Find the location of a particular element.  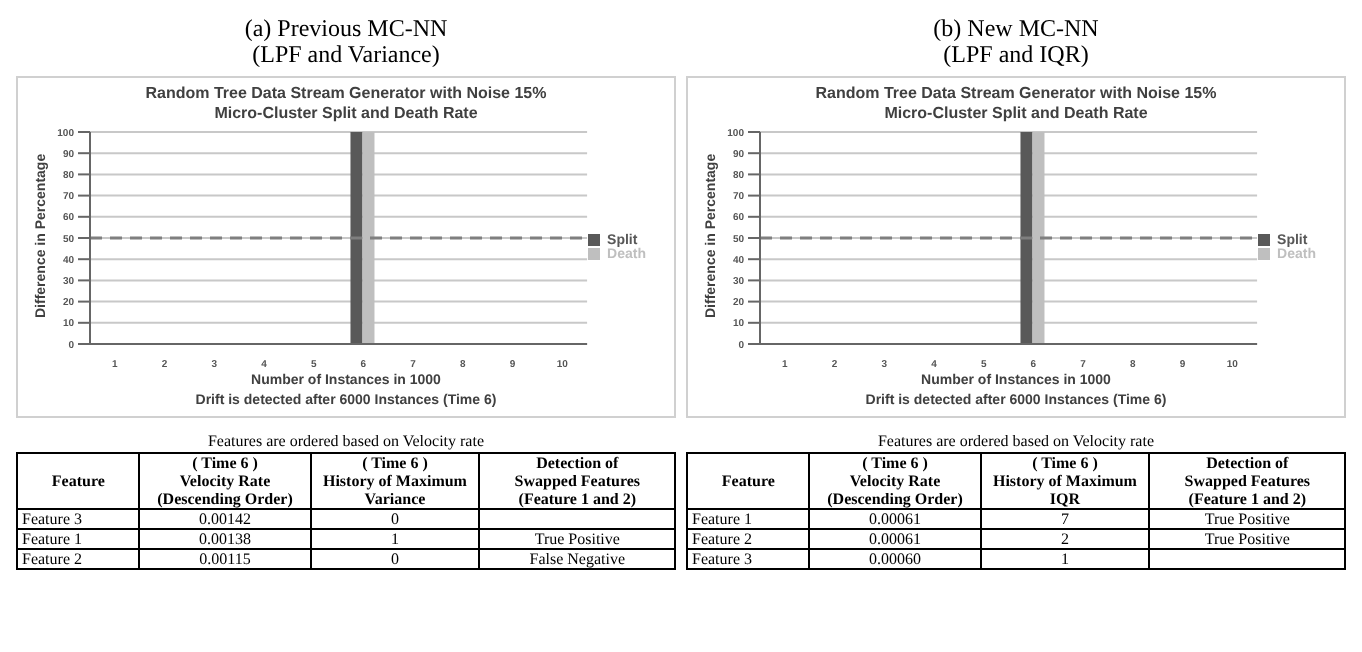

text: ( Time 6 ) History of Maximum IQR is located at coordinates (1065, 481).